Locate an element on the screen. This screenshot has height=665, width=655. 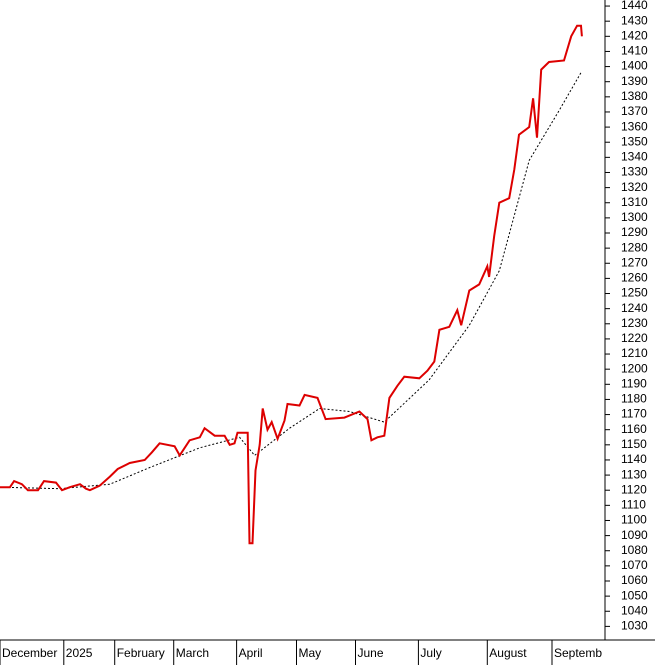
y-tick-label: 1250 is located at coordinates (634, 293).